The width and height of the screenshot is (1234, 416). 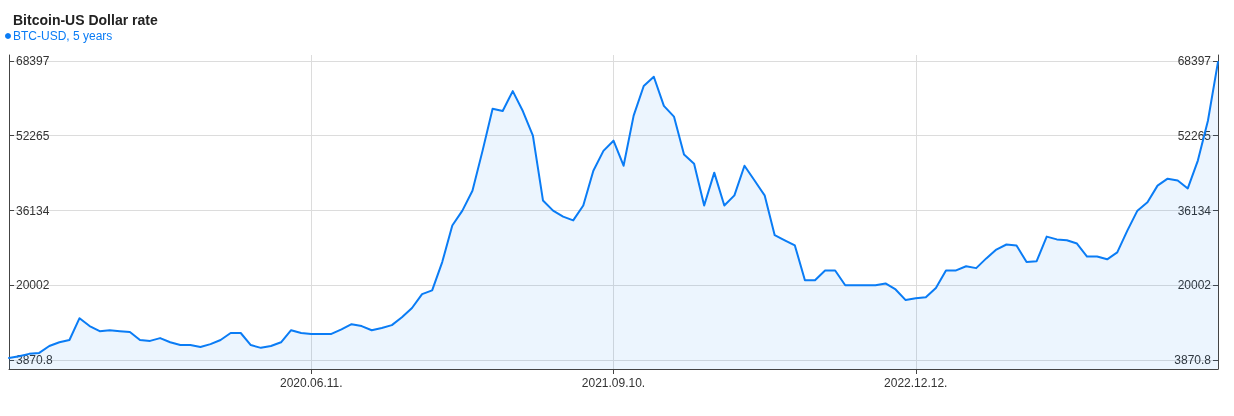 What do you see at coordinates (1194, 60) in the screenshot?
I see `y2-tick-label: 68397` at bounding box center [1194, 60].